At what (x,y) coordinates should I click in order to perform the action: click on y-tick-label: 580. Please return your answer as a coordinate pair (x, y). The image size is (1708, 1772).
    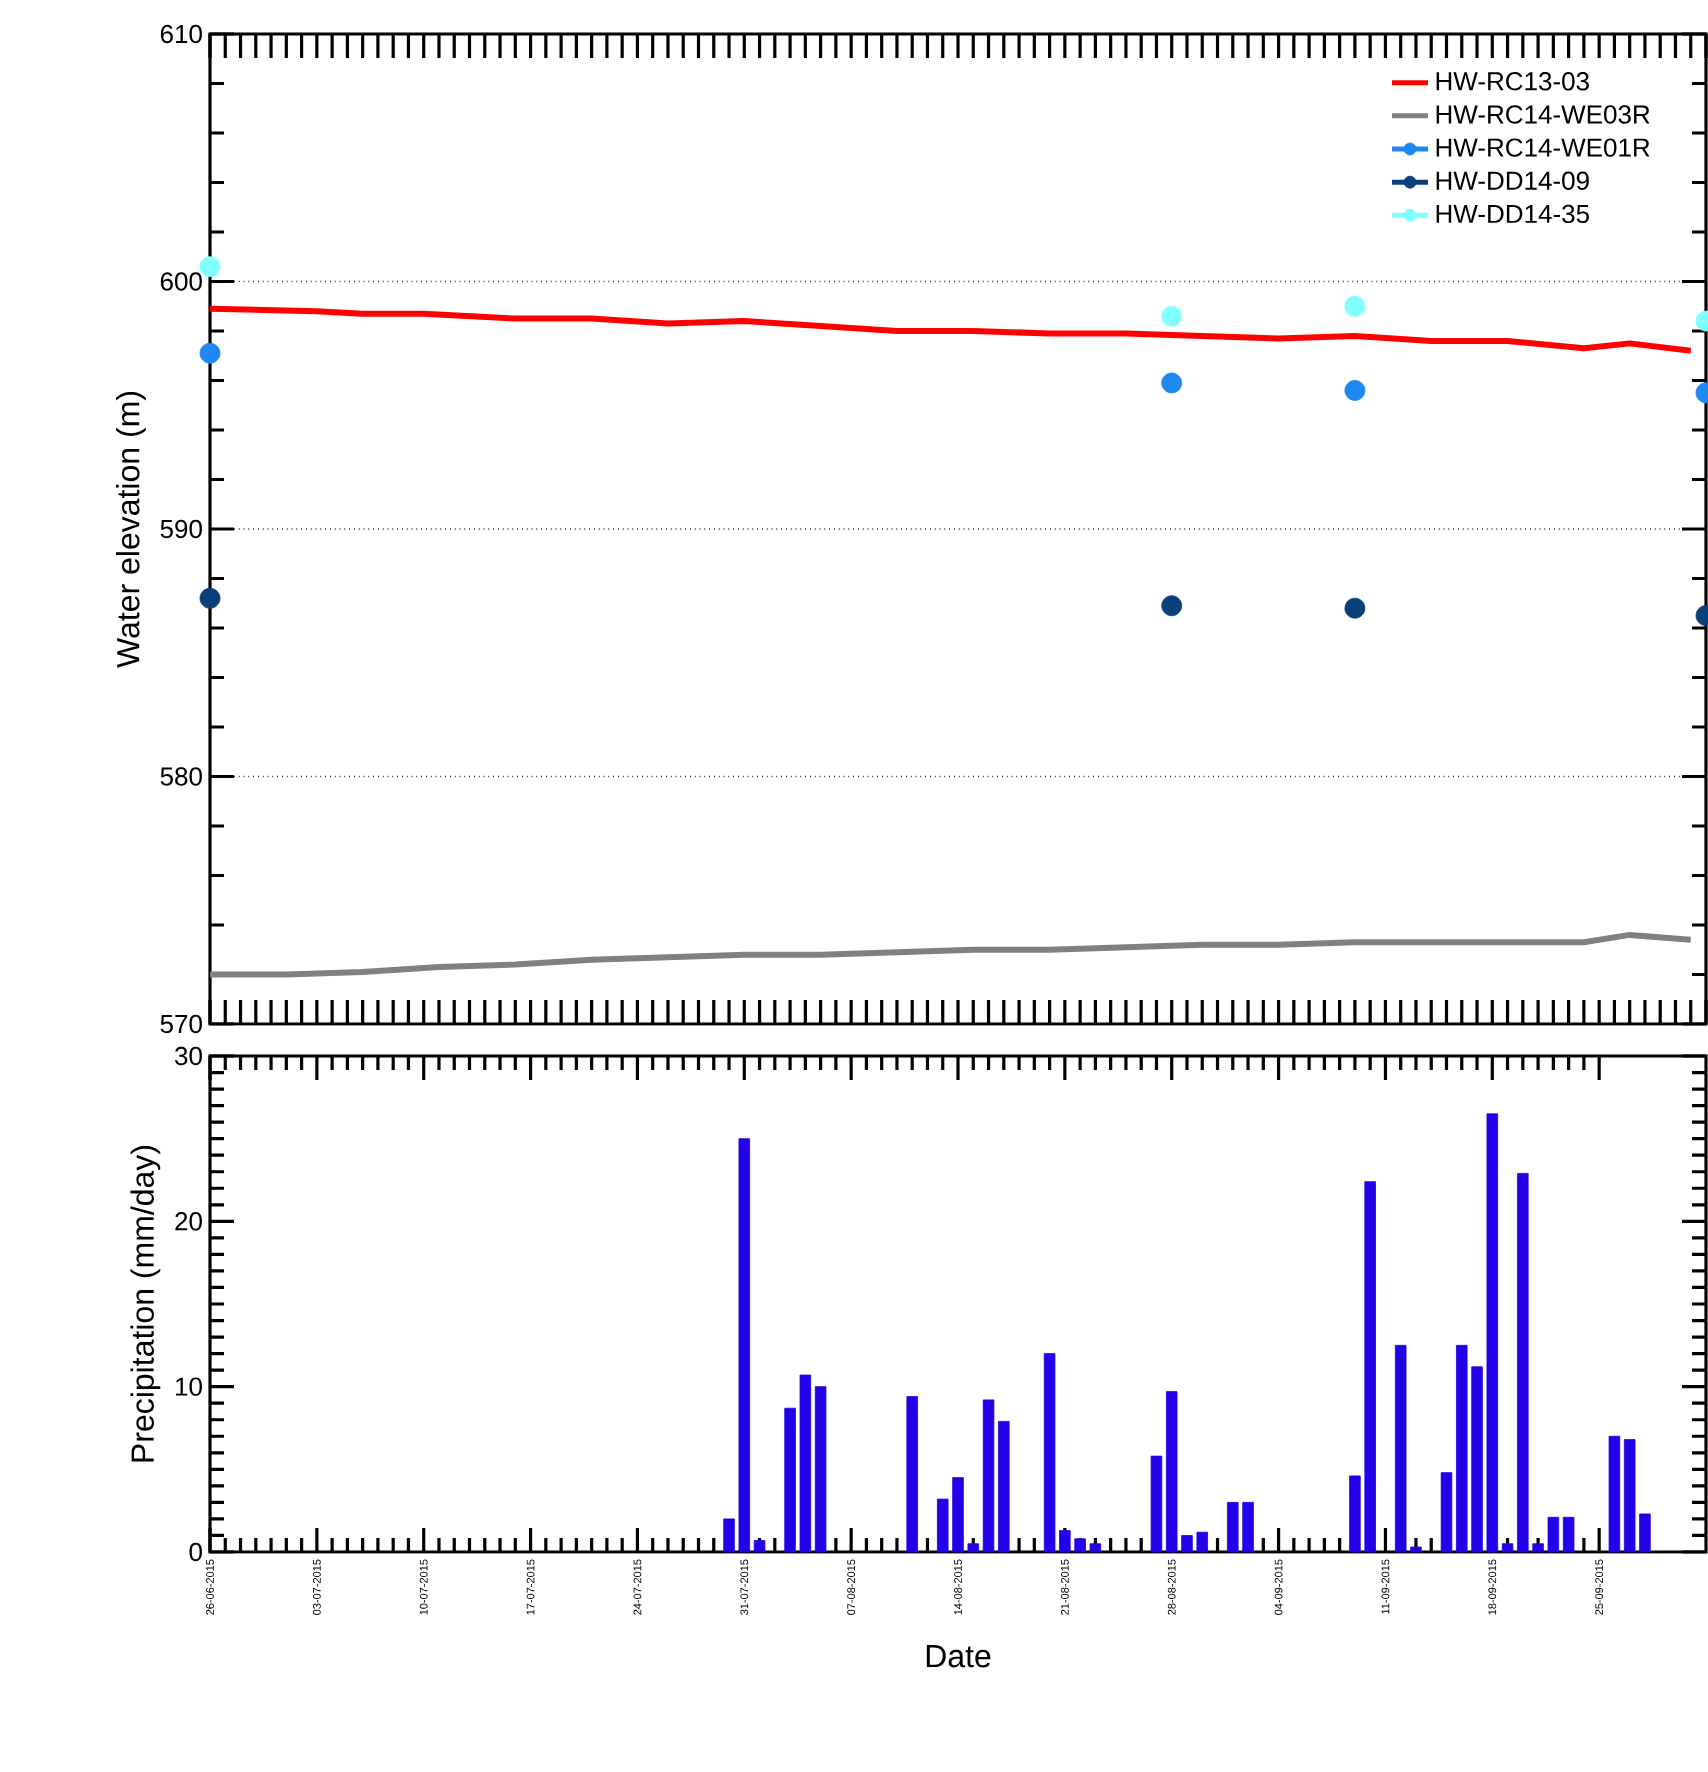
    Looking at the image, I should click on (181, 776).